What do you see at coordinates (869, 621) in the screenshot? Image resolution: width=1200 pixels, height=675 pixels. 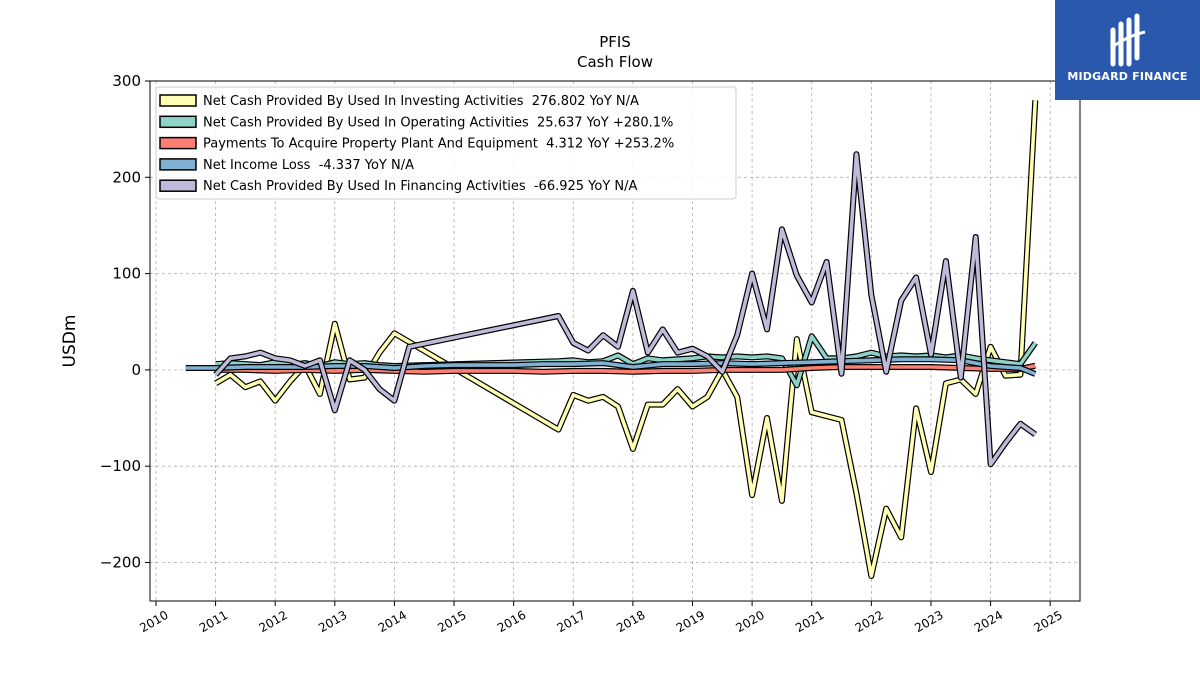 I see `x-tick-label: 2022` at bounding box center [869, 621].